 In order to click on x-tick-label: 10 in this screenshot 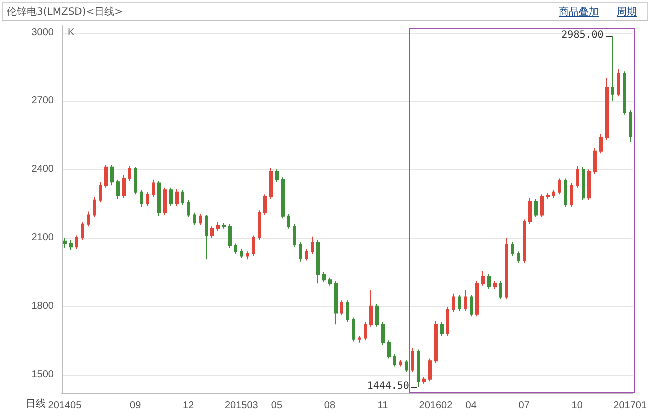, I will do `click(578, 406)`.